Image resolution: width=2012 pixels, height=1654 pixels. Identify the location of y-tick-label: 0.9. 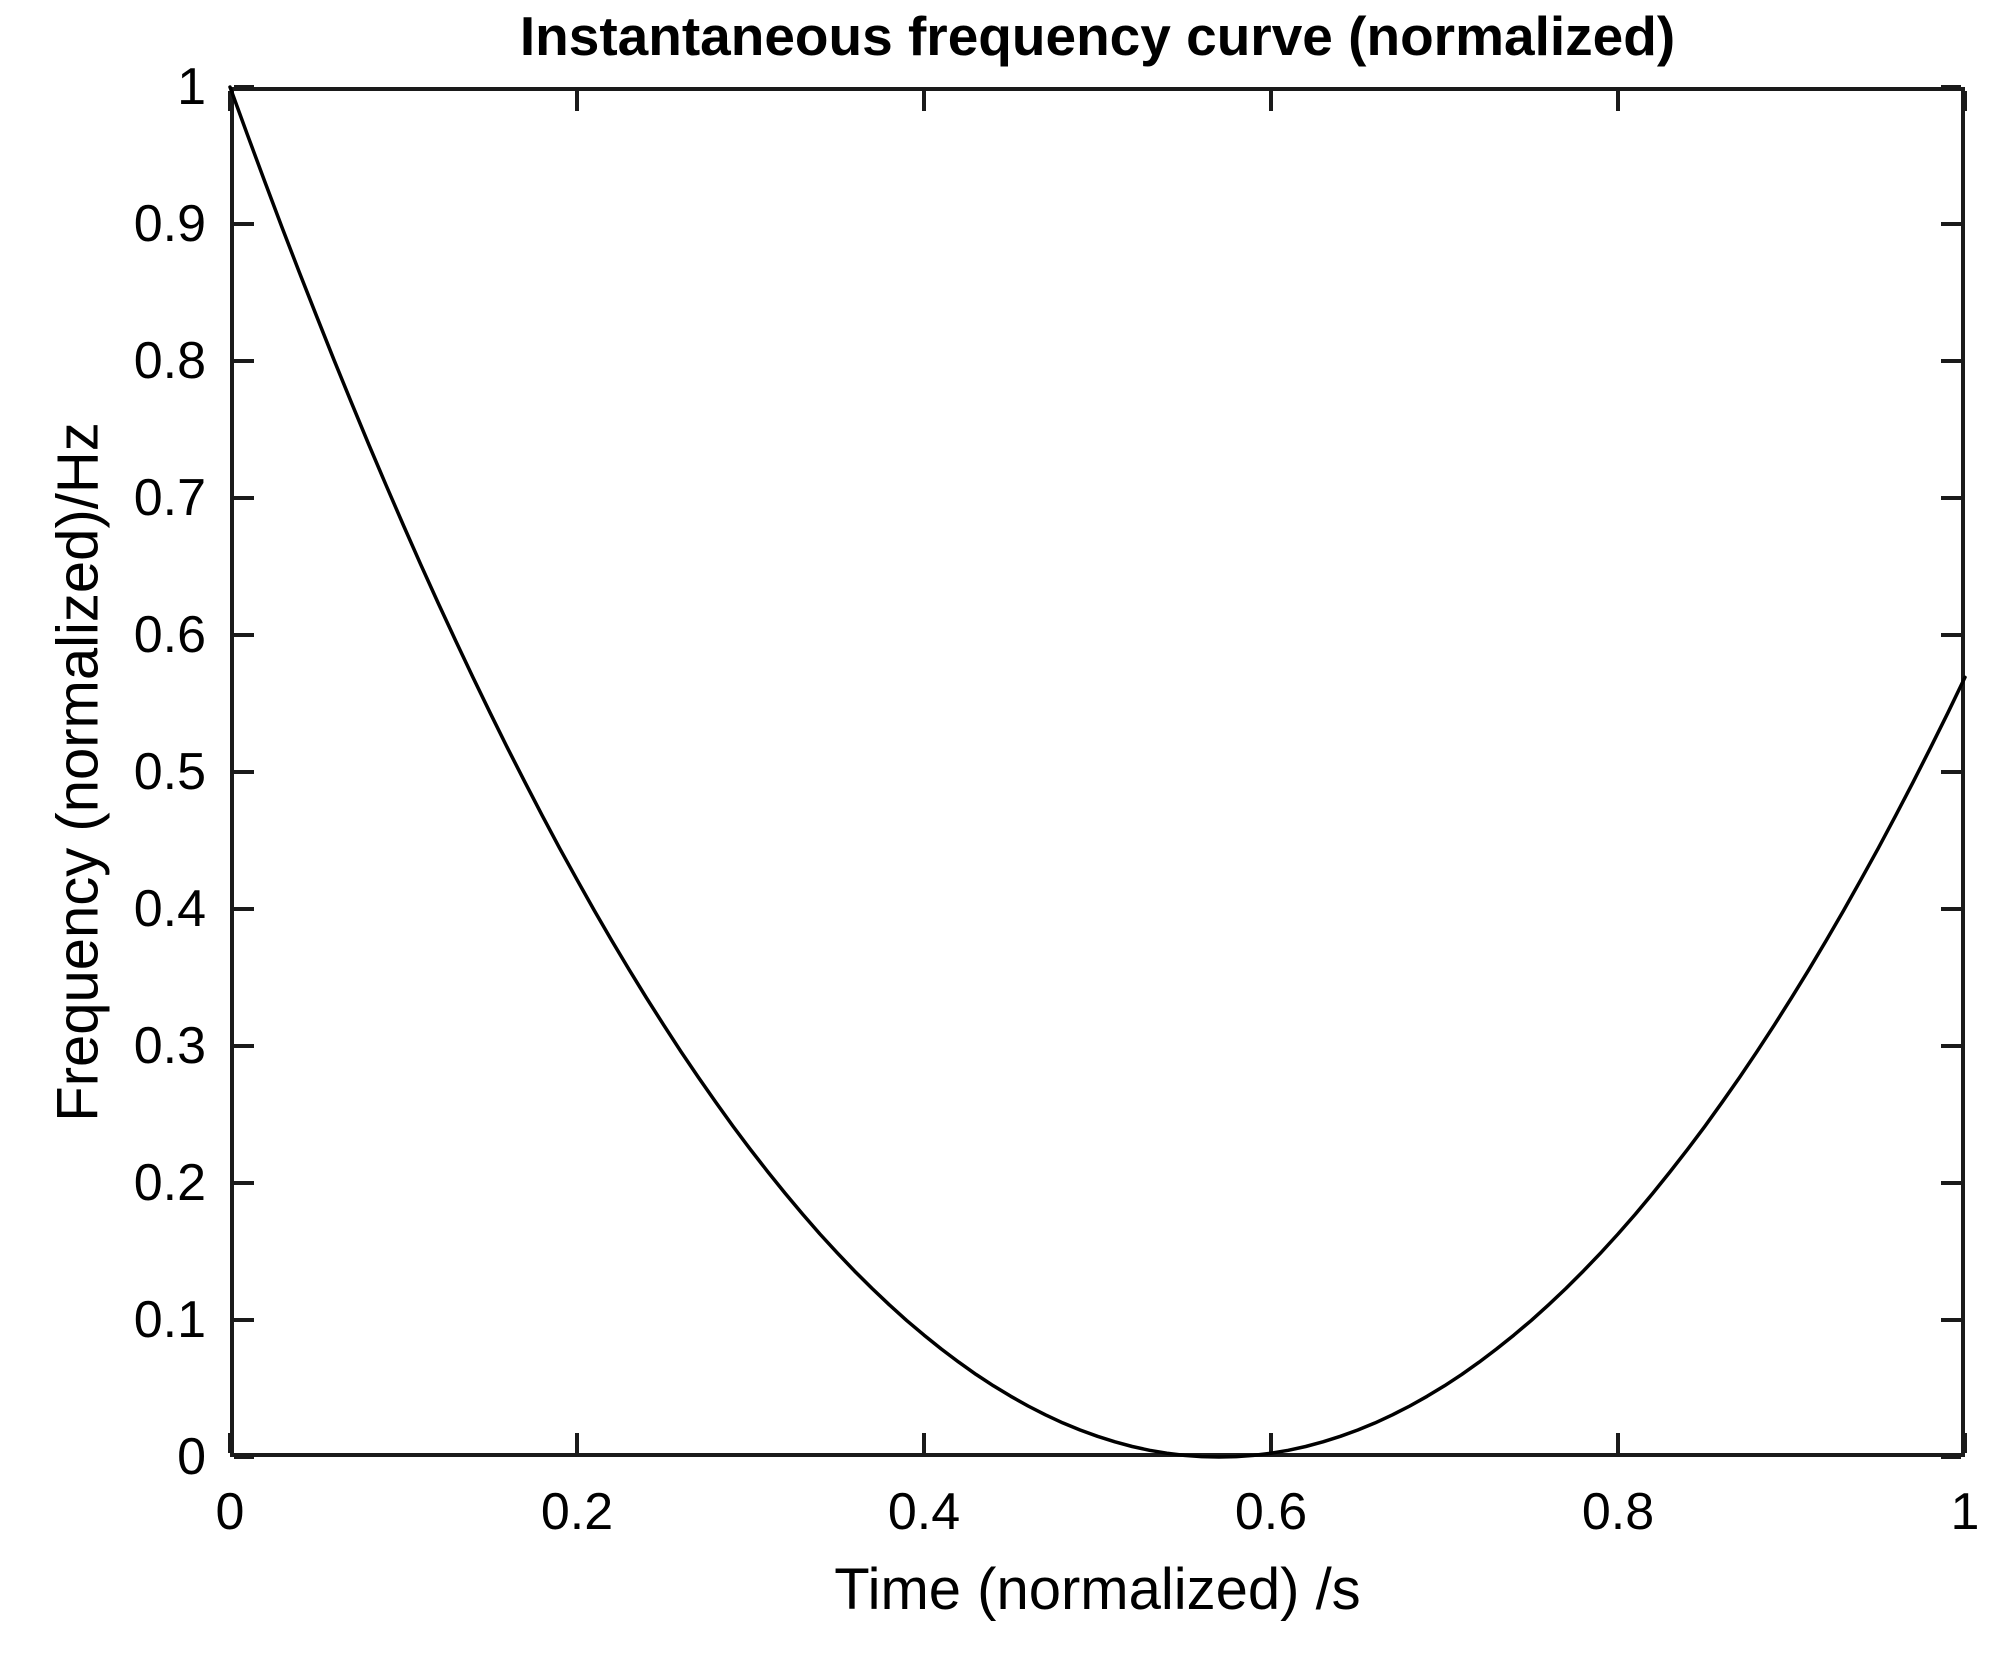
(169, 224).